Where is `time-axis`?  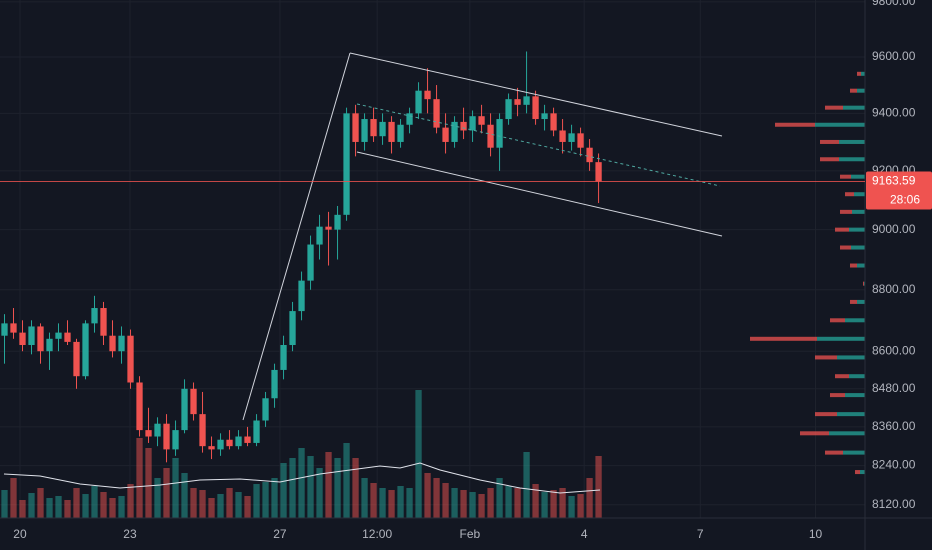
time-axis is located at coordinates (466, 534).